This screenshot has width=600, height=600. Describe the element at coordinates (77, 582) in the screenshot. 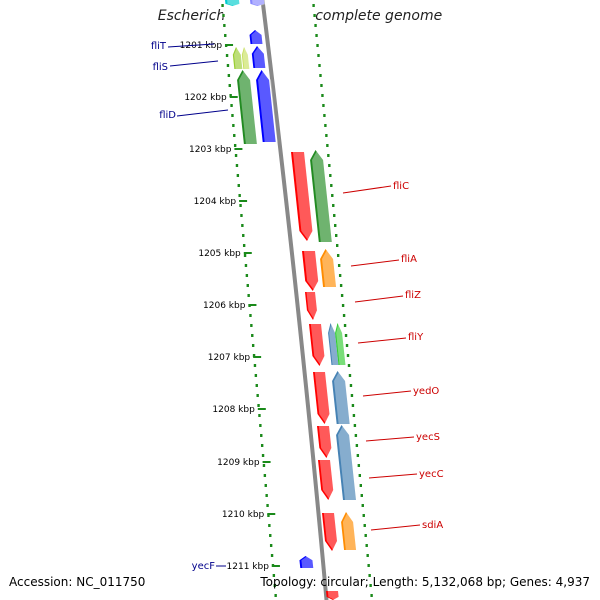

I see `accession-text: Accession: NC_011750` at that location.